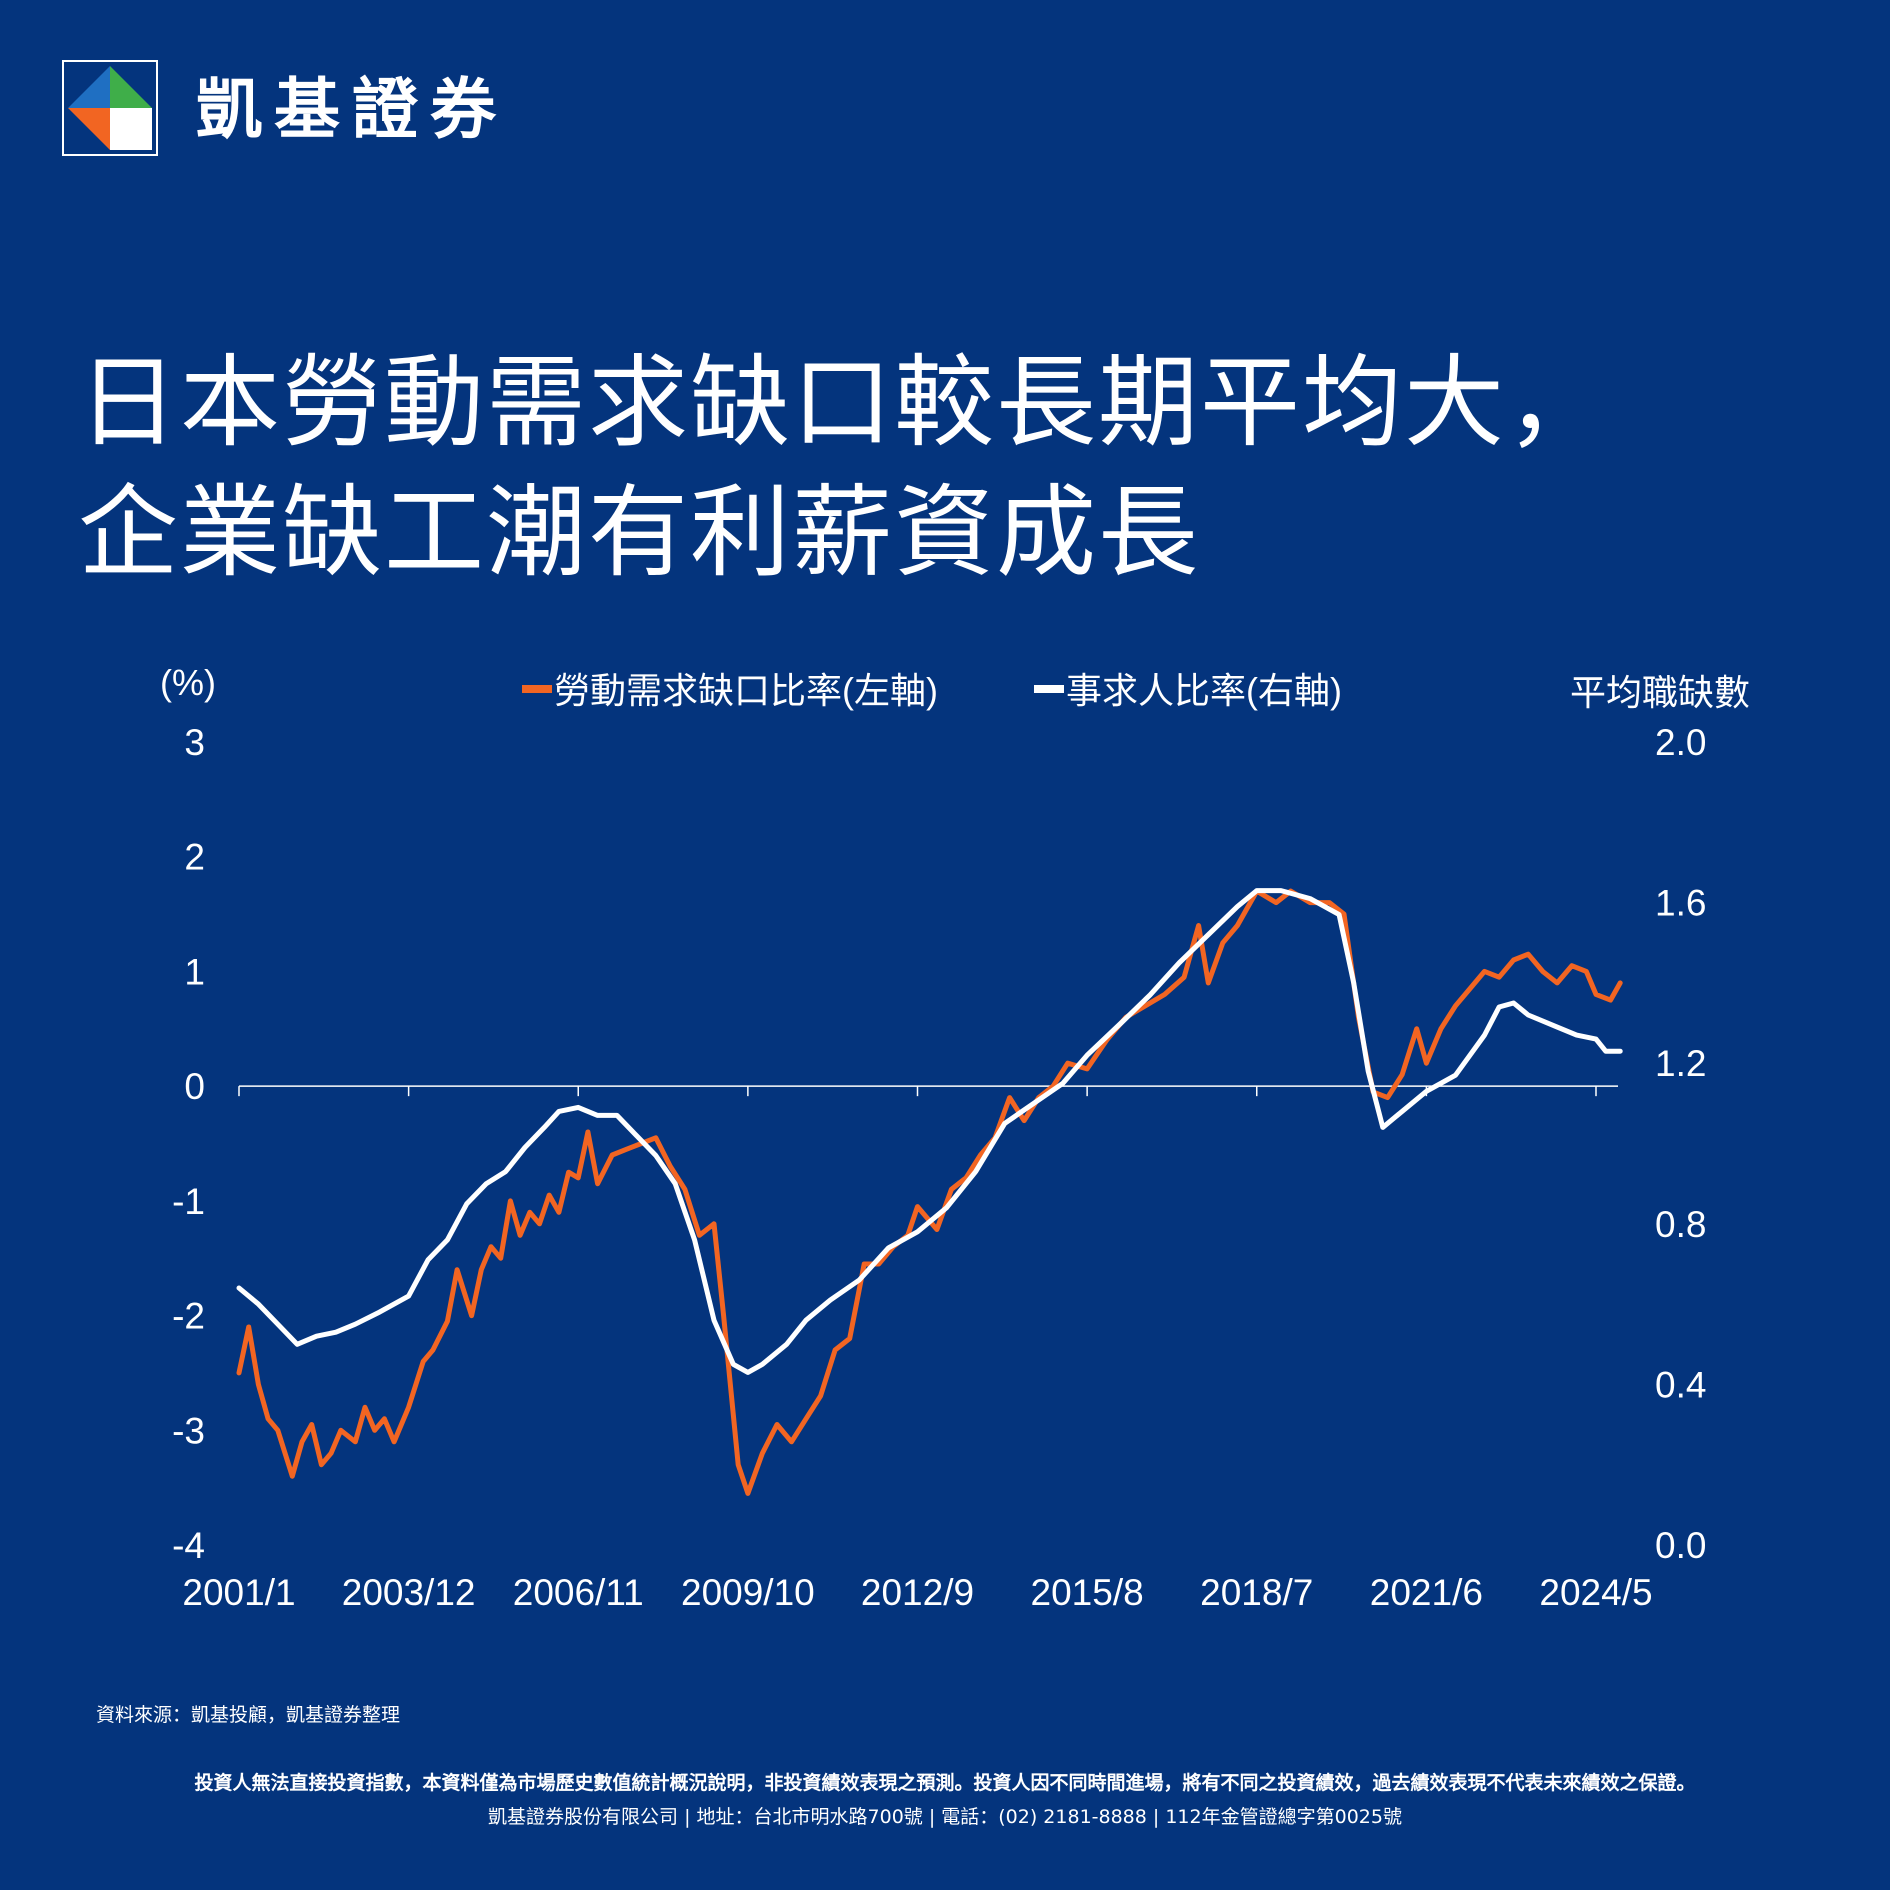 Image resolution: width=1890 pixels, height=1890 pixels. I want to click on left-y-tick-label: -3, so click(188, 1430).